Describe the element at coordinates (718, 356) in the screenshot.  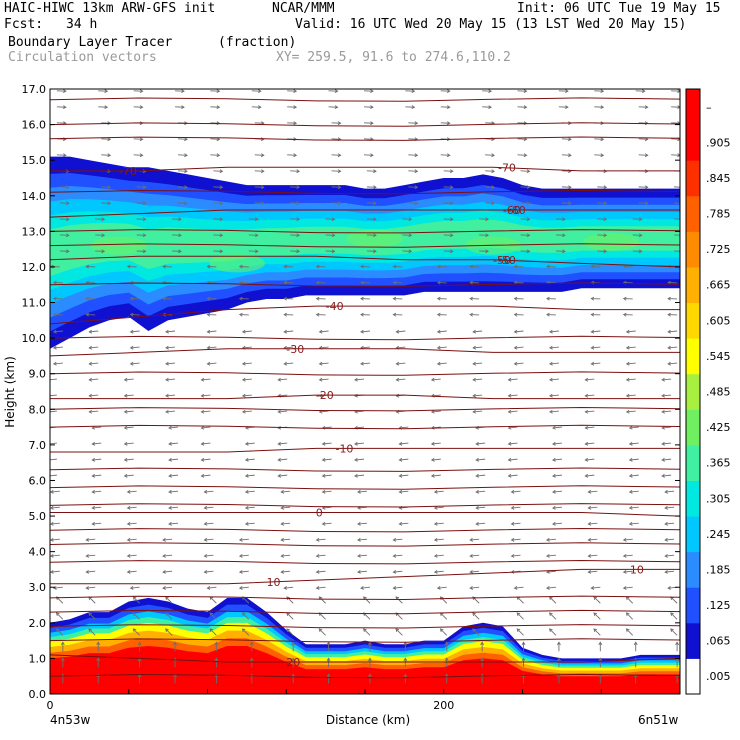
I see `colorbar-label: .545` at that location.